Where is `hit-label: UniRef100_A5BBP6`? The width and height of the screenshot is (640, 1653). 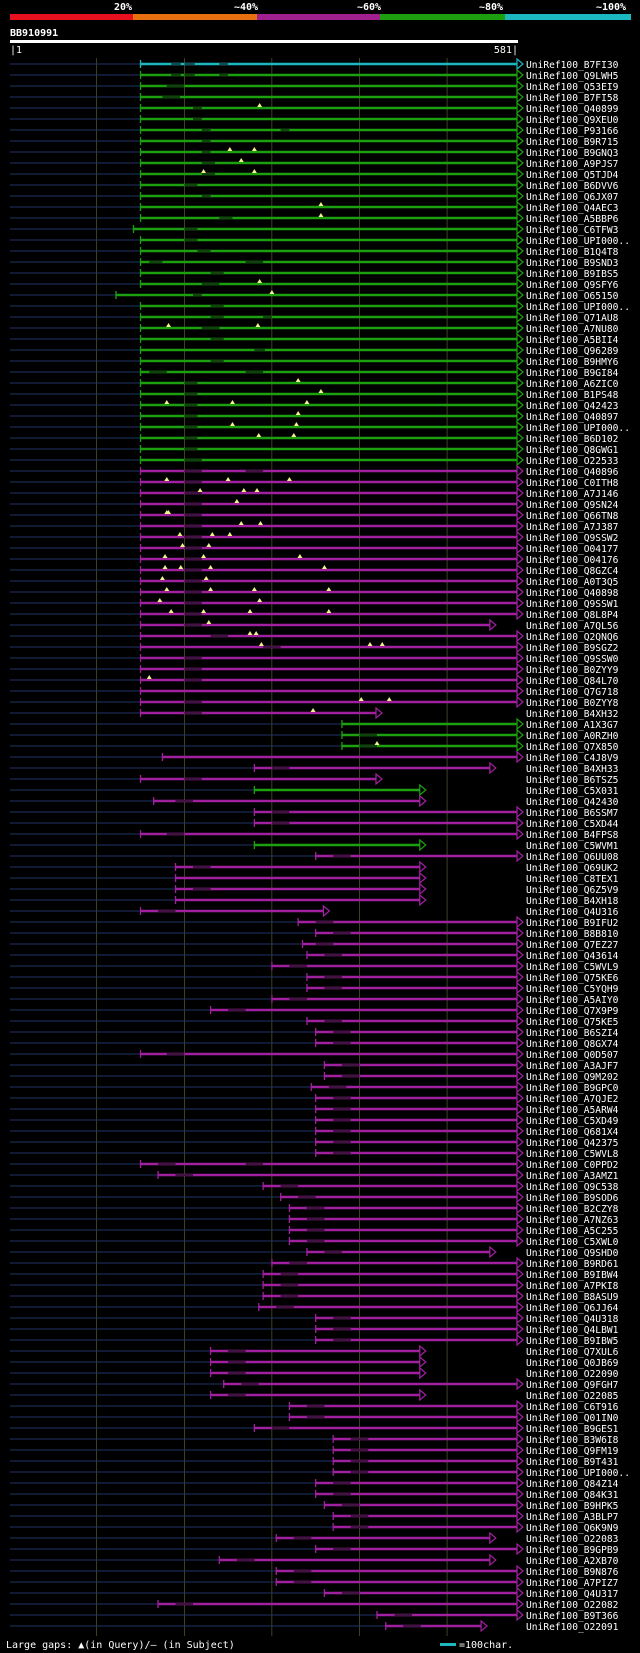
hit-label: UniRef100_A5BBP6 is located at coordinates (572, 219).